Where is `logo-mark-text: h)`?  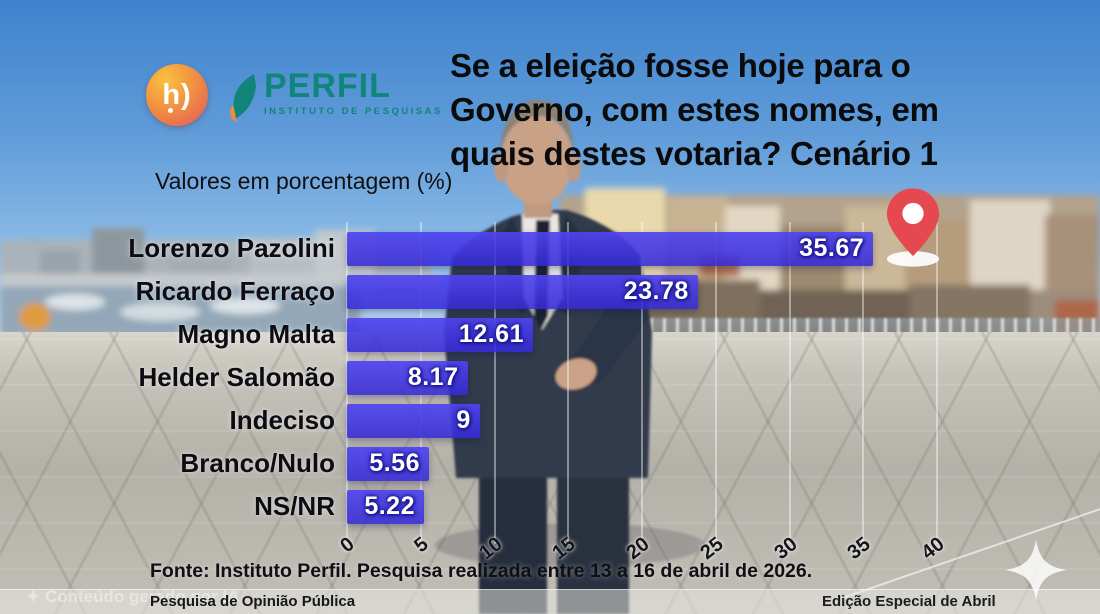 logo-mark-text: h) is located at coordinates (177, 94).